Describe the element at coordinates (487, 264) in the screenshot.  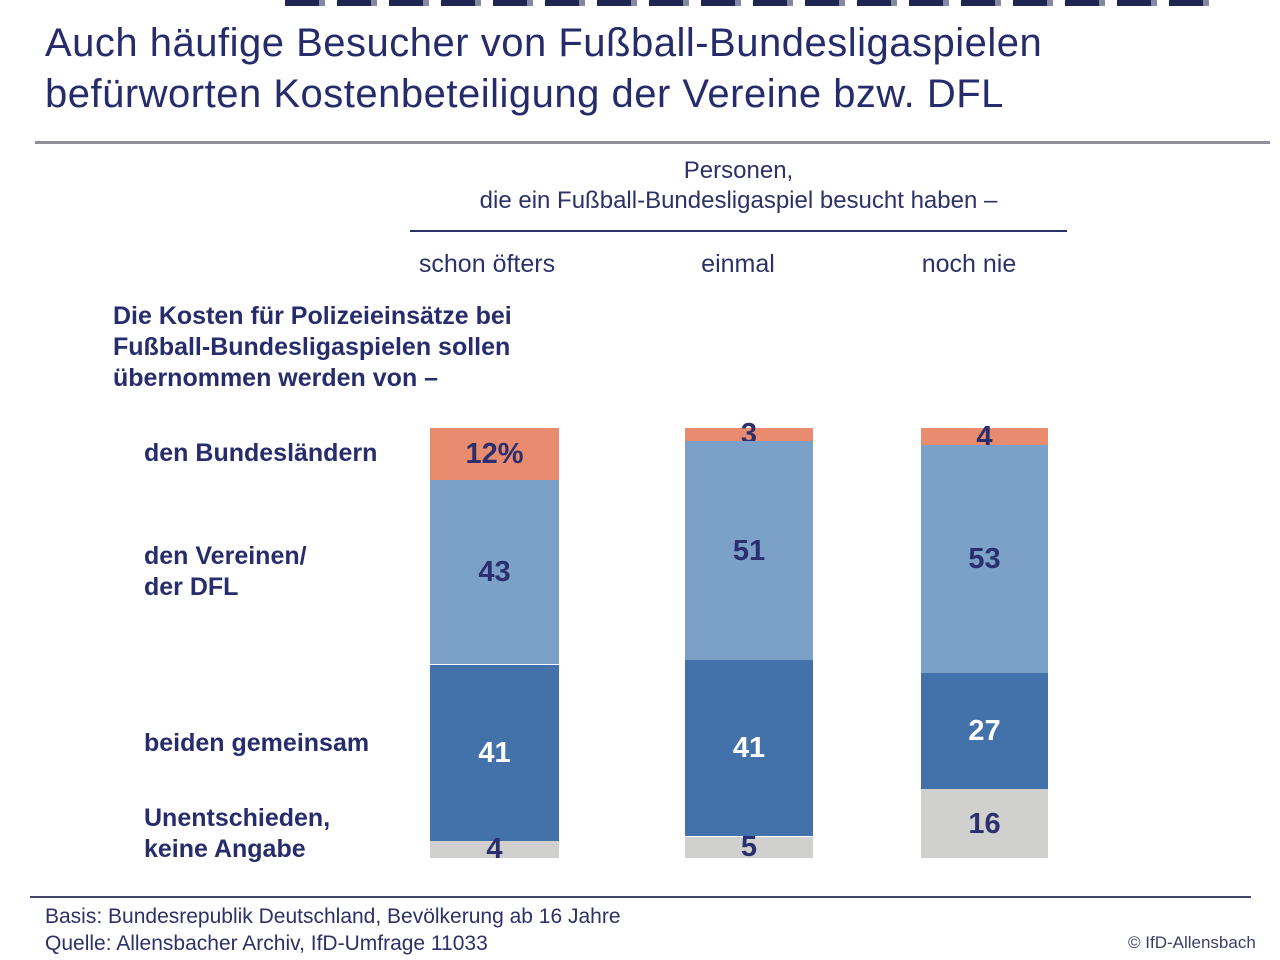
I see `column-label-schon-oefters: schon öfters` at that location.